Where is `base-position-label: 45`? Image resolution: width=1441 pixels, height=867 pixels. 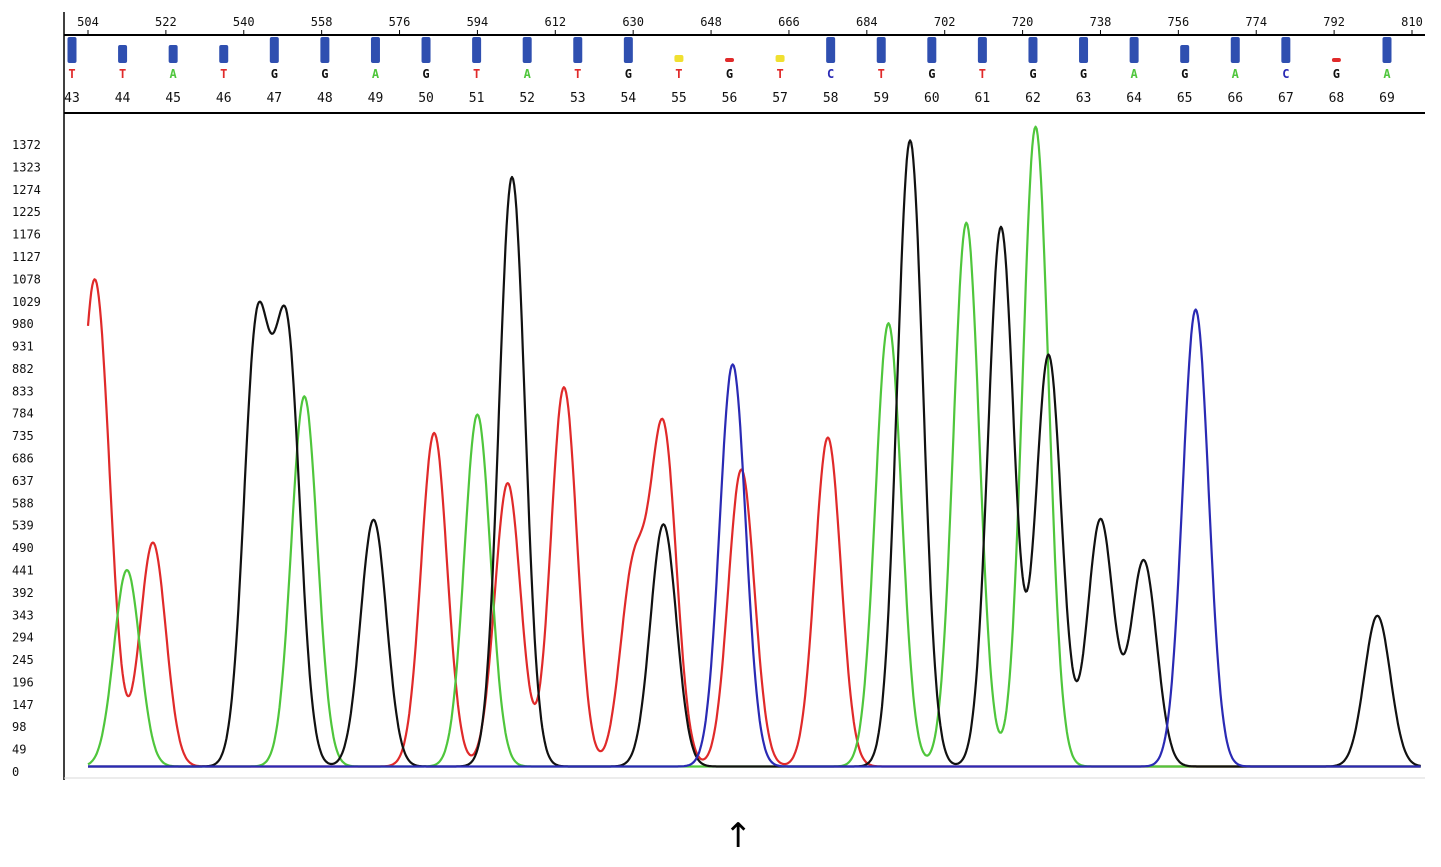 base-position-label: 45 is located at coordinates (173, 98).